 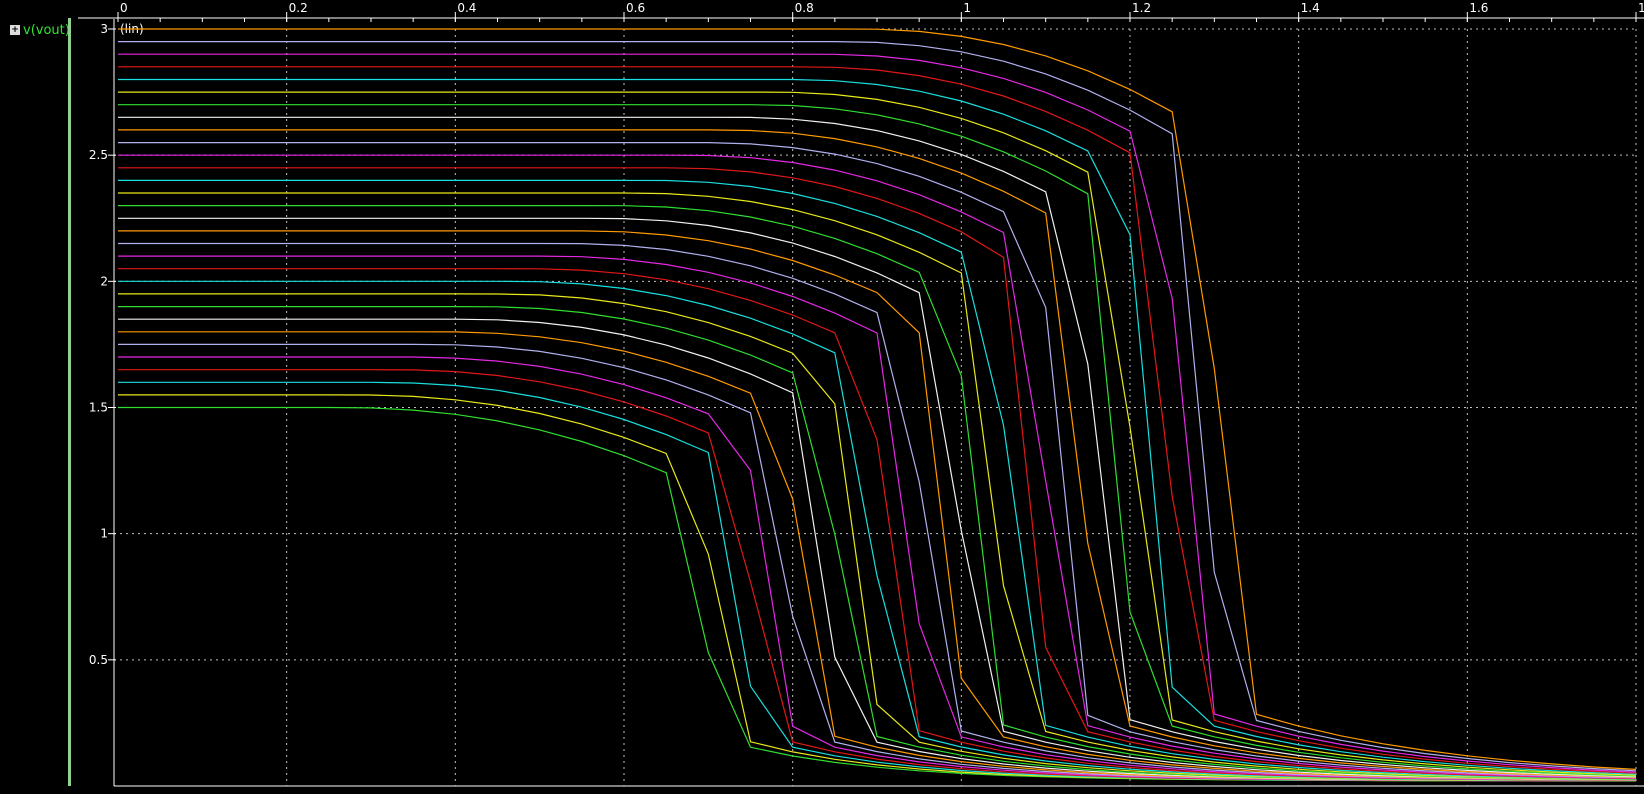 What do you see at coordinates (466, 8) in the screenshot?
I see `x-tick-label: 0.4` at bounding box center [466, 8].